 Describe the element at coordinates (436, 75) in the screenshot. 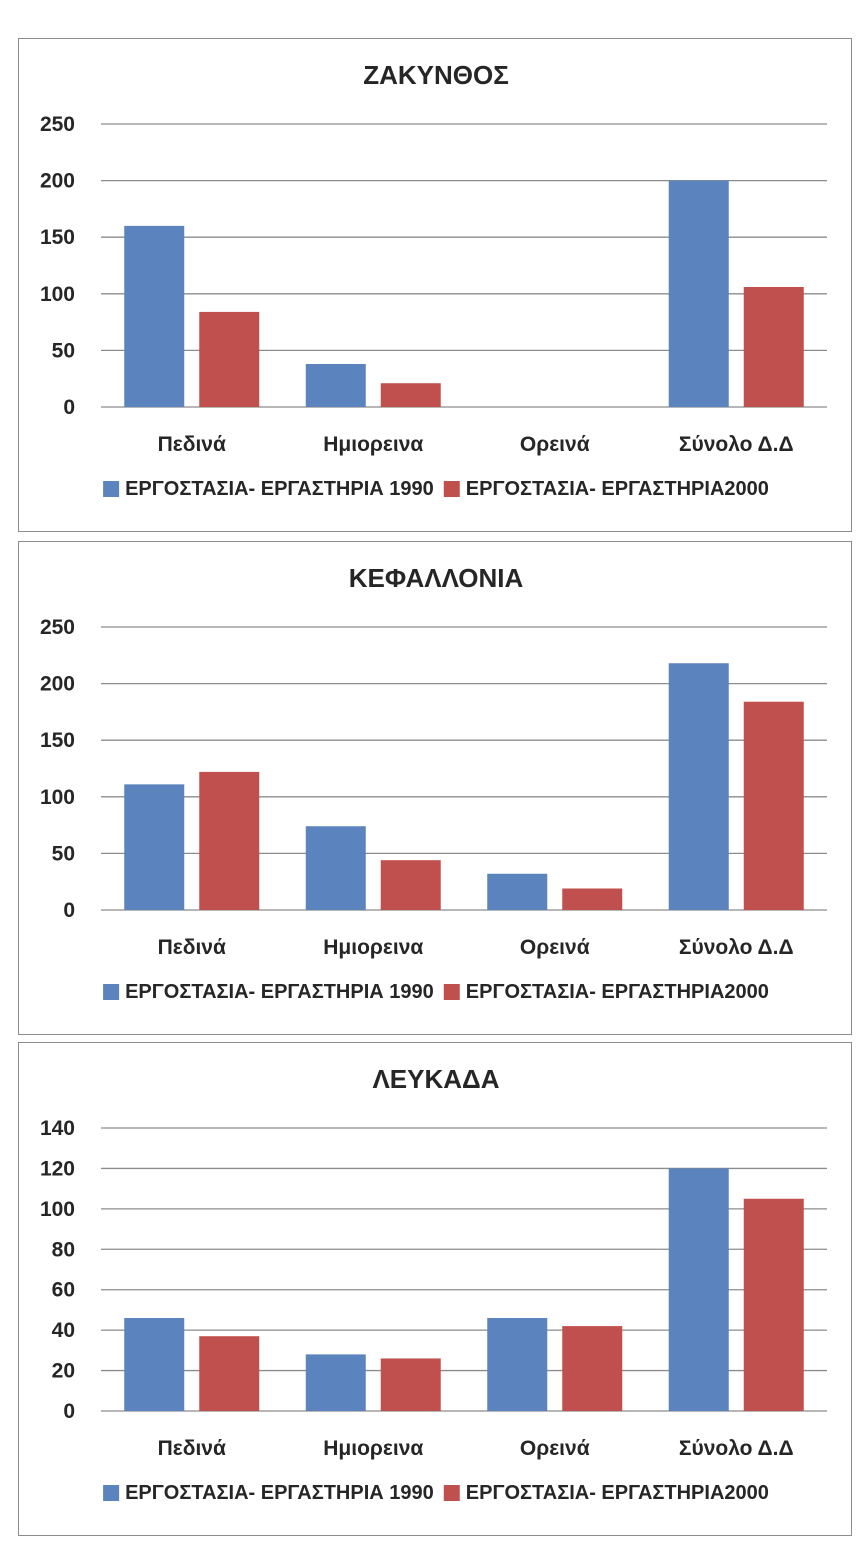

I see `chart-title: ΖΑΚΥΝΘΟΣ` at that location.